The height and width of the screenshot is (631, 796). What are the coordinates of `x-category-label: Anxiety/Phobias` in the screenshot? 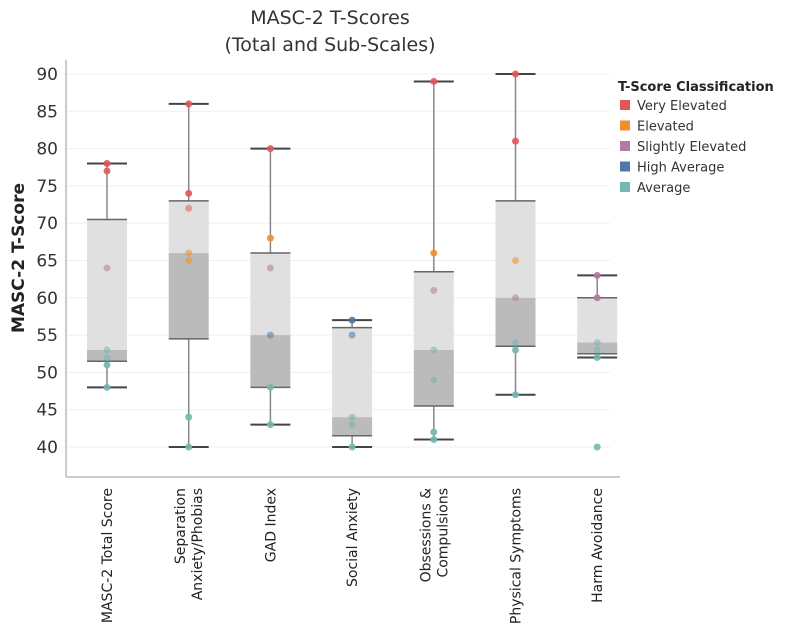 It's located at (198, 544).